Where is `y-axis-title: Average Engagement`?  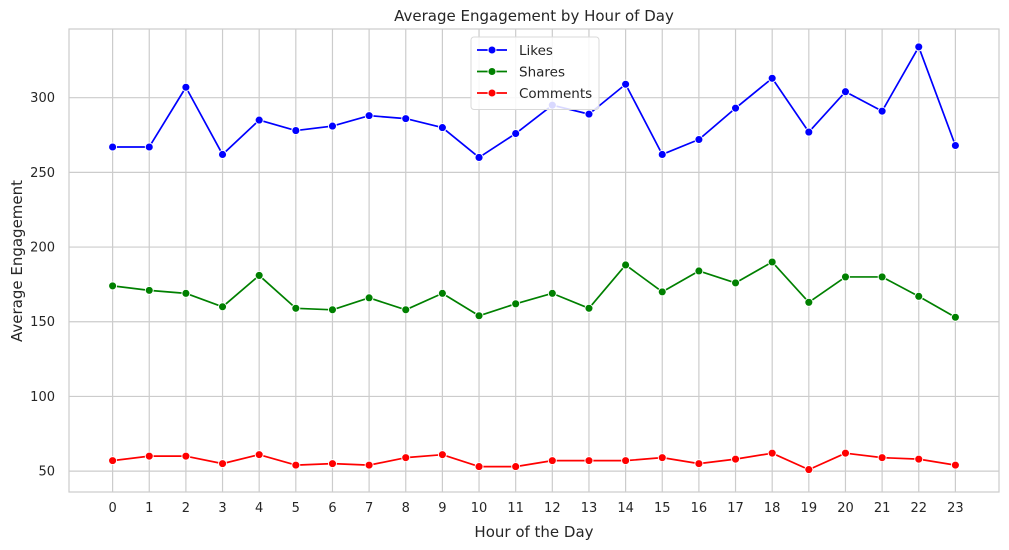 y-axis-title: Average Engagement is located at coordinates (17, 261).